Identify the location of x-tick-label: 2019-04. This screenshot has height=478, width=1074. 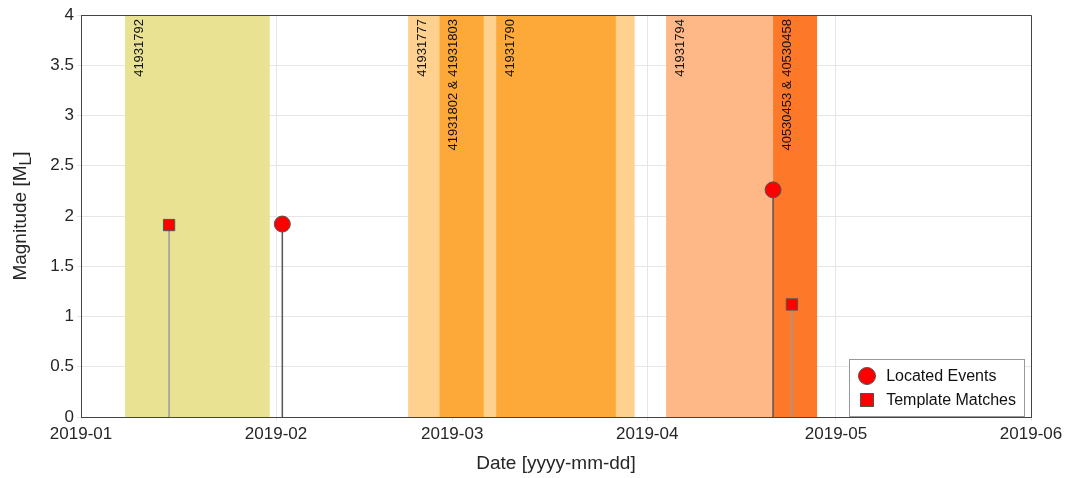
(647, 433).